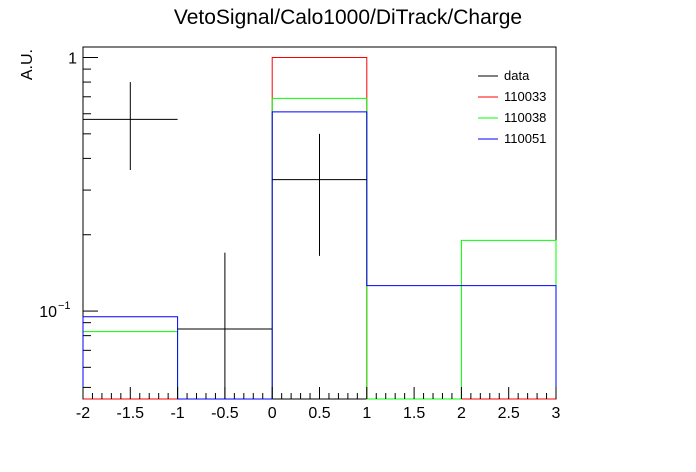 The width and height of the screenshot is (696, 472). Describe the element at coordinates (509, 413) in the screenshot. I see `x-tick-label: 2.5` at that location.